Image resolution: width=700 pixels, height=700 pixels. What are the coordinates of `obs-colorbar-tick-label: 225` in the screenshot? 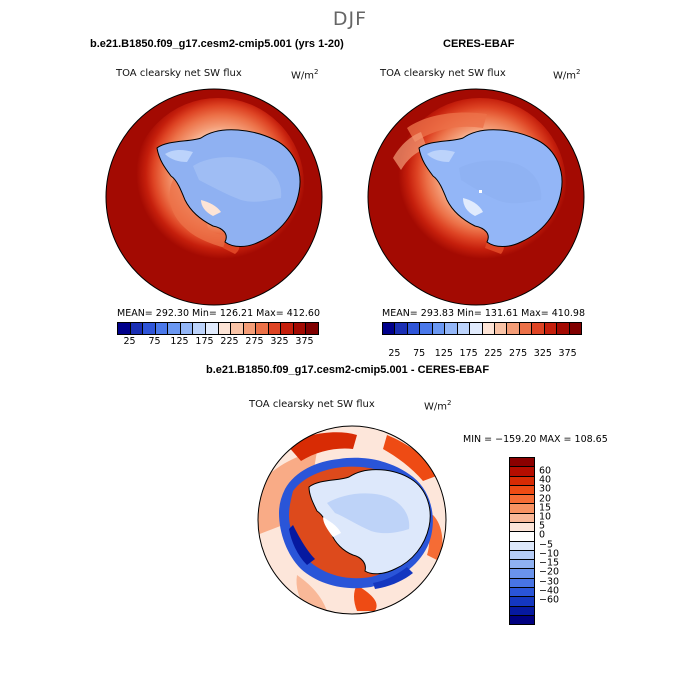 It's located at (493, 353).